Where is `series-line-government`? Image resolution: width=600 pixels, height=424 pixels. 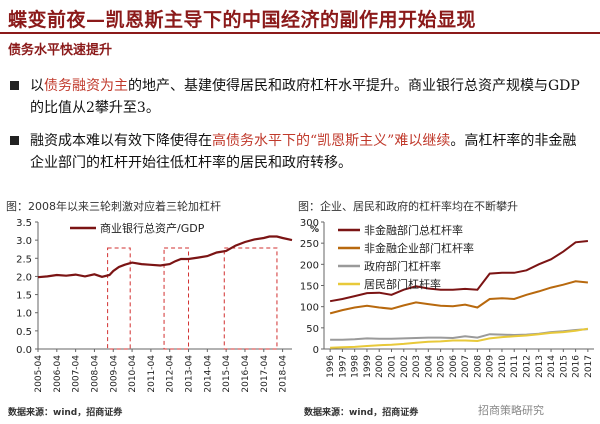 series-line-government is located at coordinates (459, 334).